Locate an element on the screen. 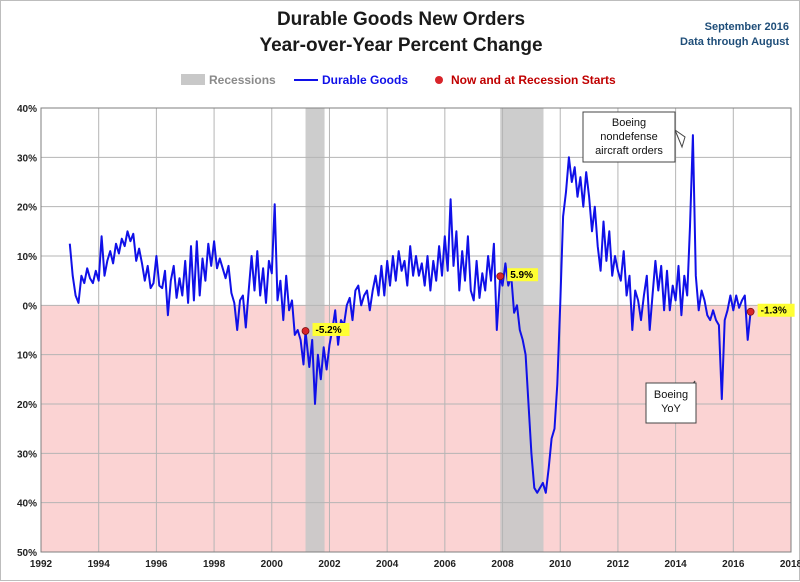  marker-label: 5.9% is located at coordinates (521, 275).